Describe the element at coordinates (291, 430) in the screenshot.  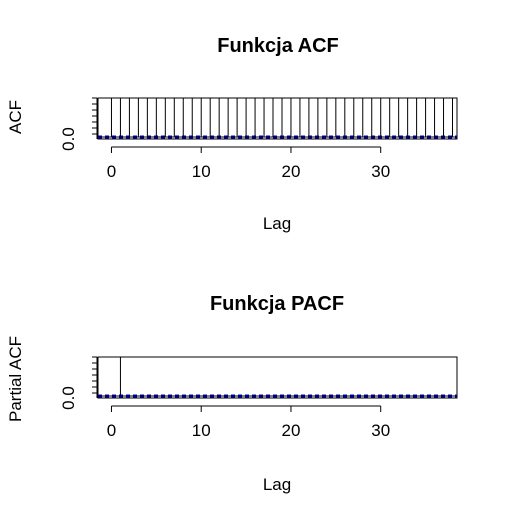
I see `pacf-x-tick-label: 20` at that location.